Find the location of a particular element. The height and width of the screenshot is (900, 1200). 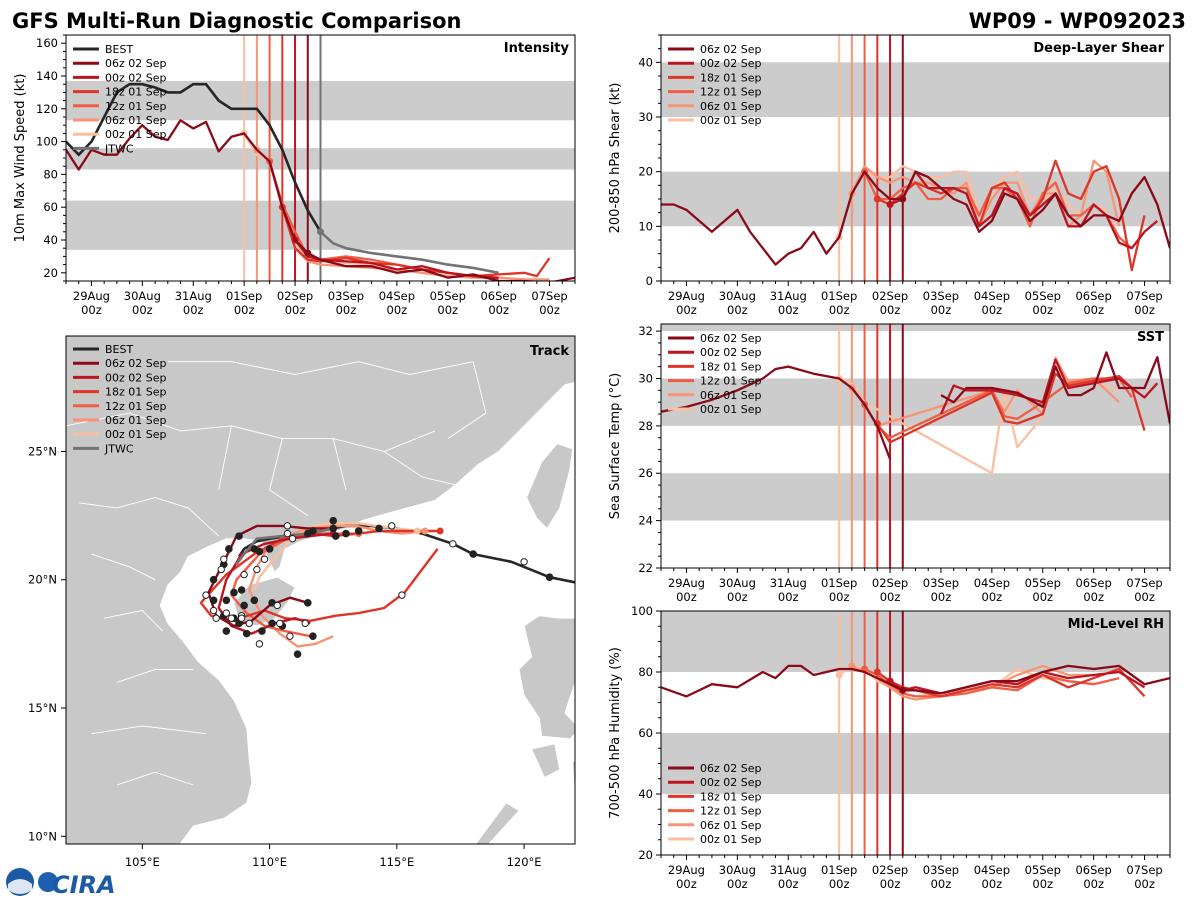

sst-xtick-date: 06Sep is located at coordinates (1093, 583).